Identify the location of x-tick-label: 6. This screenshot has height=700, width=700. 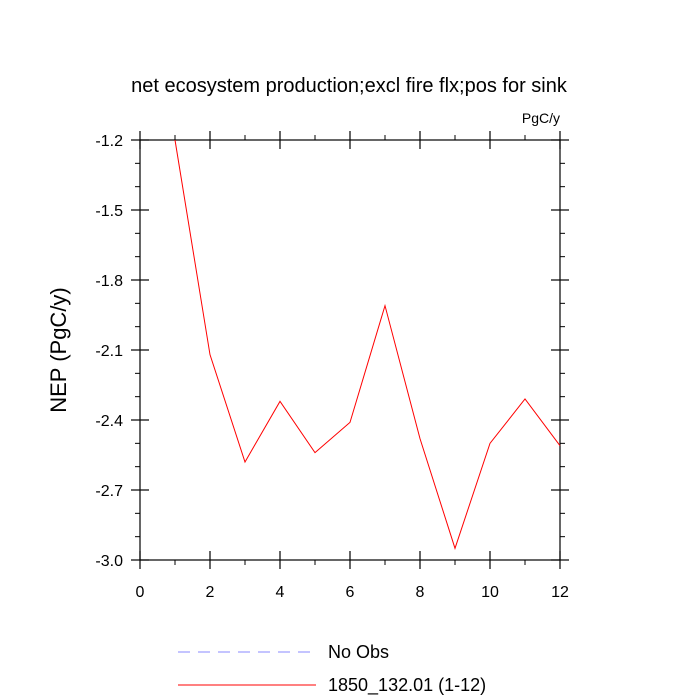
(350, 592).